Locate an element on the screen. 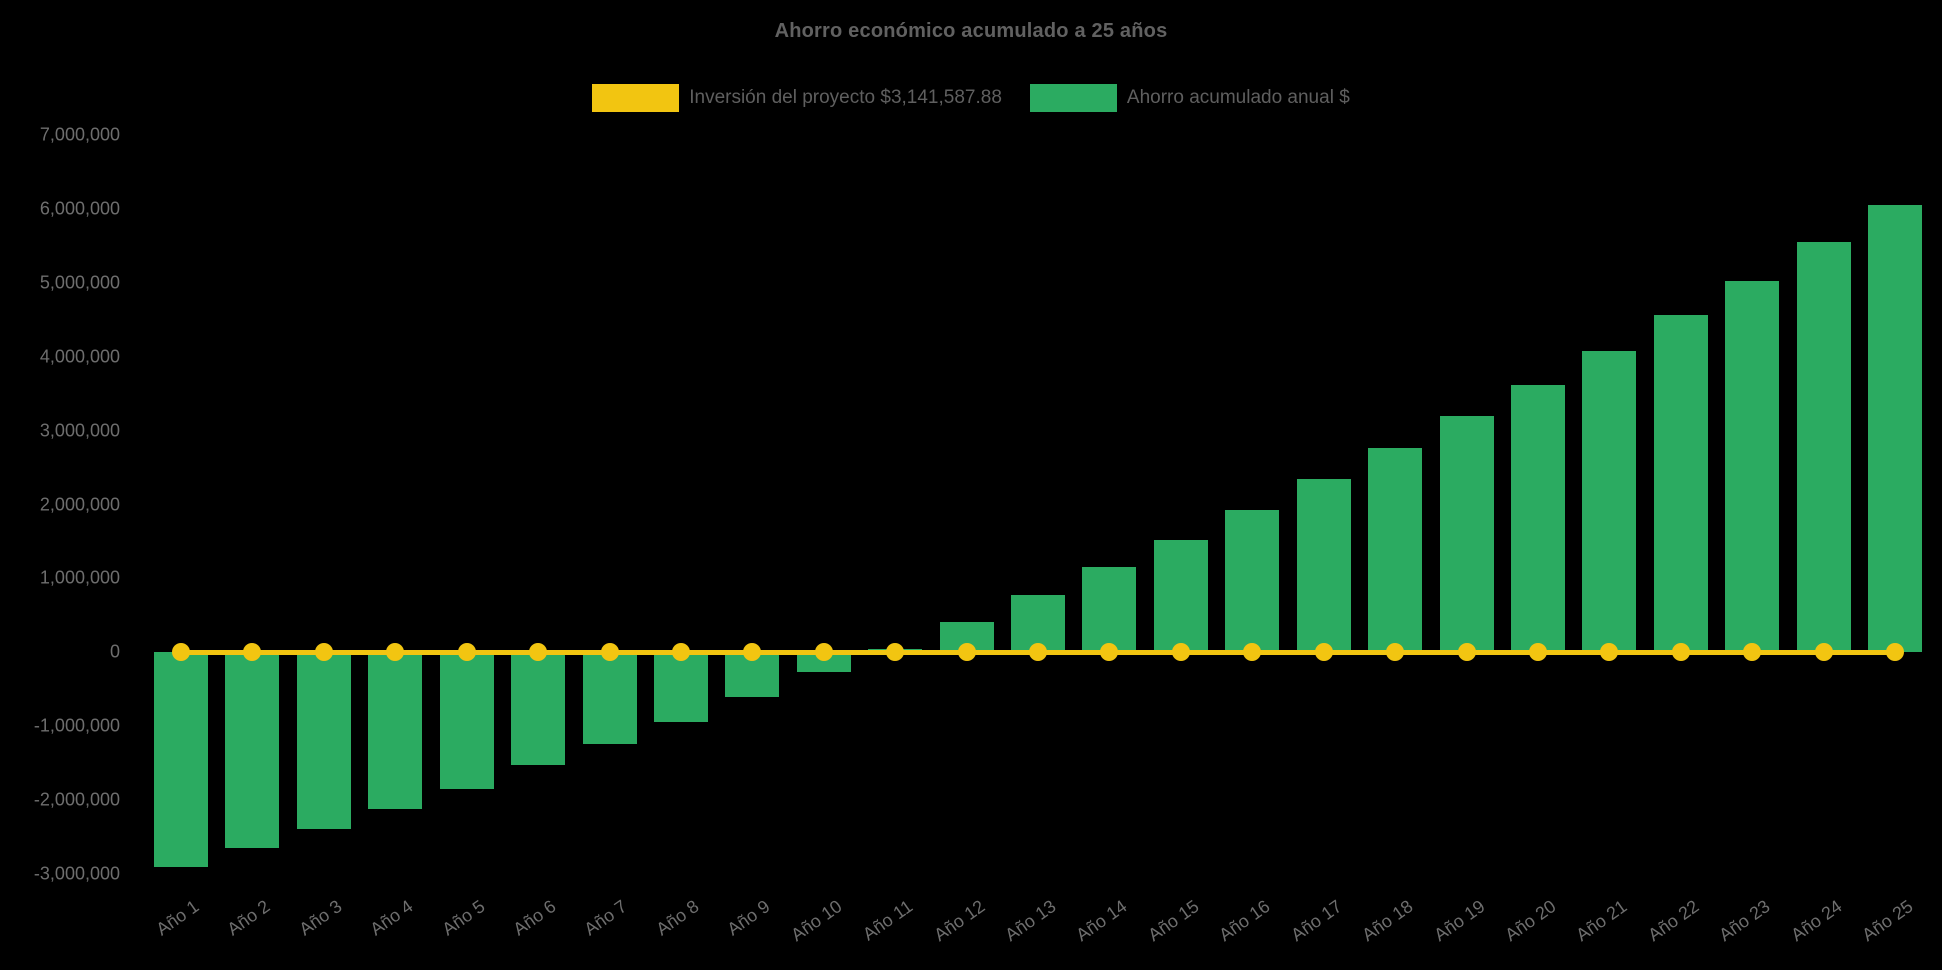 The width and height of the screenshot is (1942, 970). bar-año-13 is located at coordinates (1038, 623).